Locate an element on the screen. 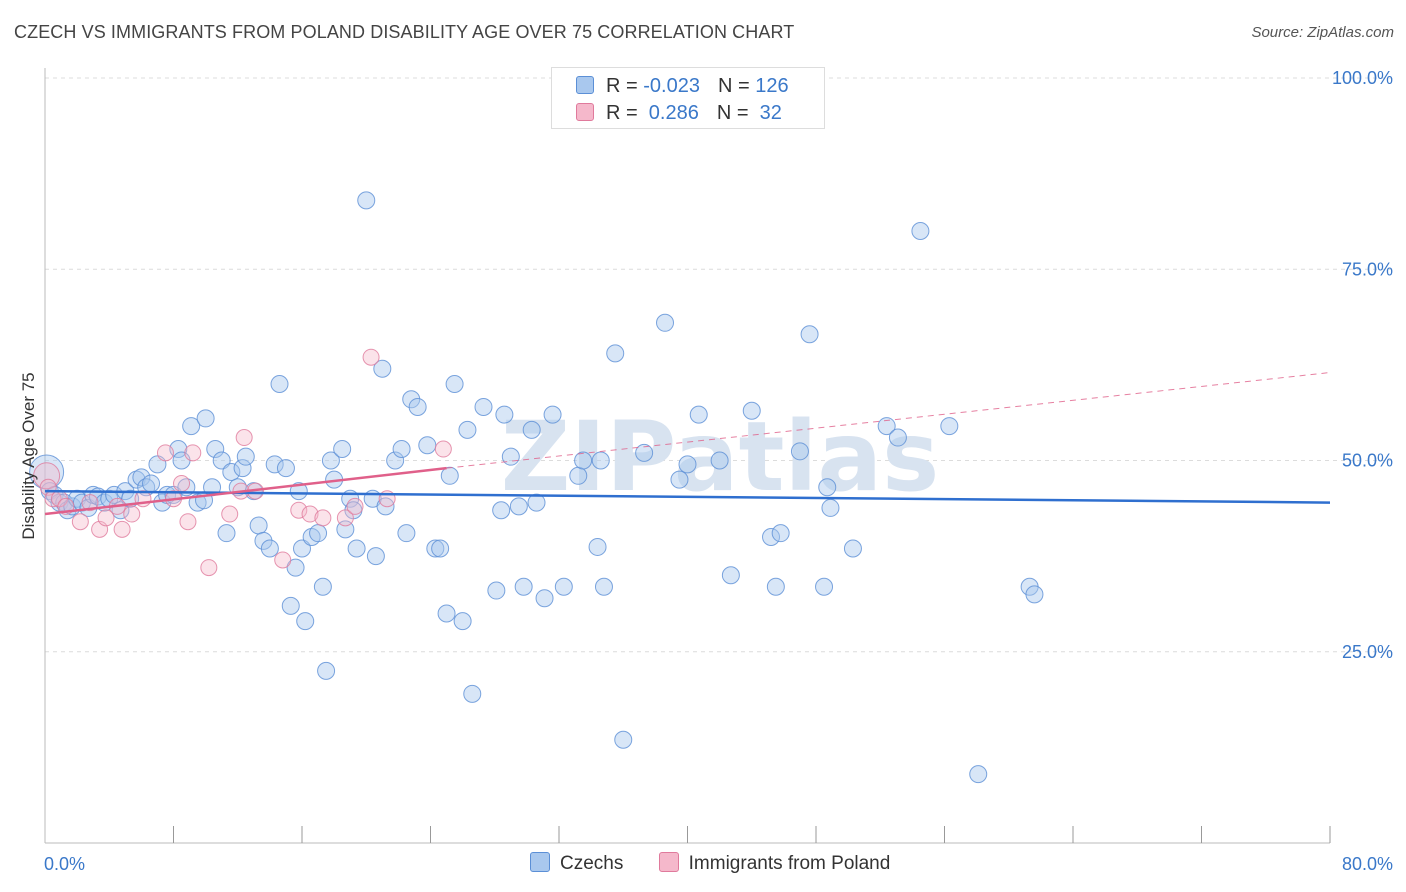 The height and width of the screenshot is (892, 1406). poland-trend-line is located at coordinates (245, 491).